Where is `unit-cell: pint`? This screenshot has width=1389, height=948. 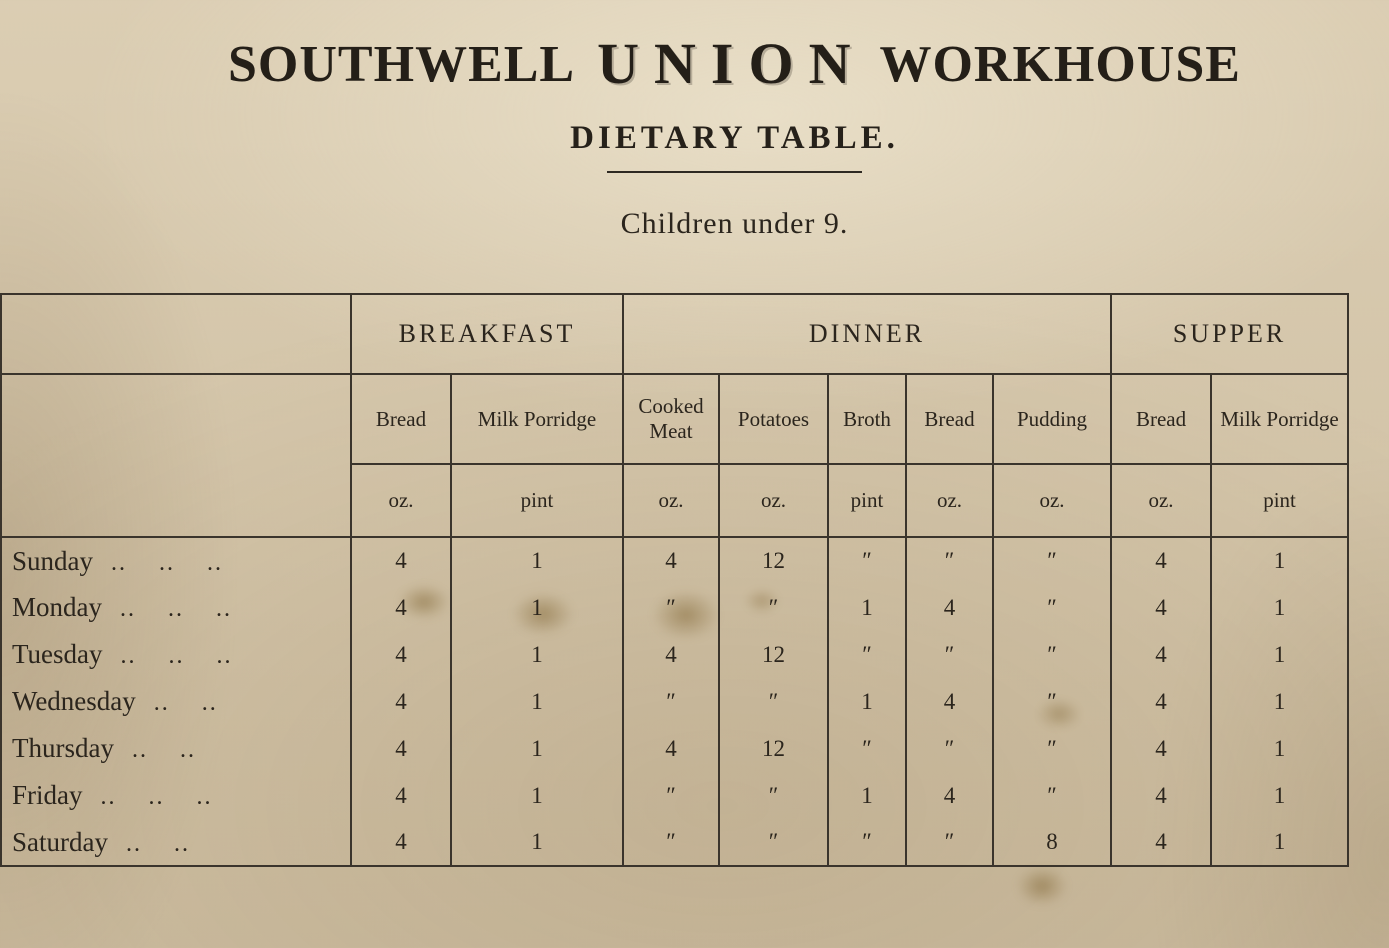 unit-cell: pint is located at coordinates (537, 500).